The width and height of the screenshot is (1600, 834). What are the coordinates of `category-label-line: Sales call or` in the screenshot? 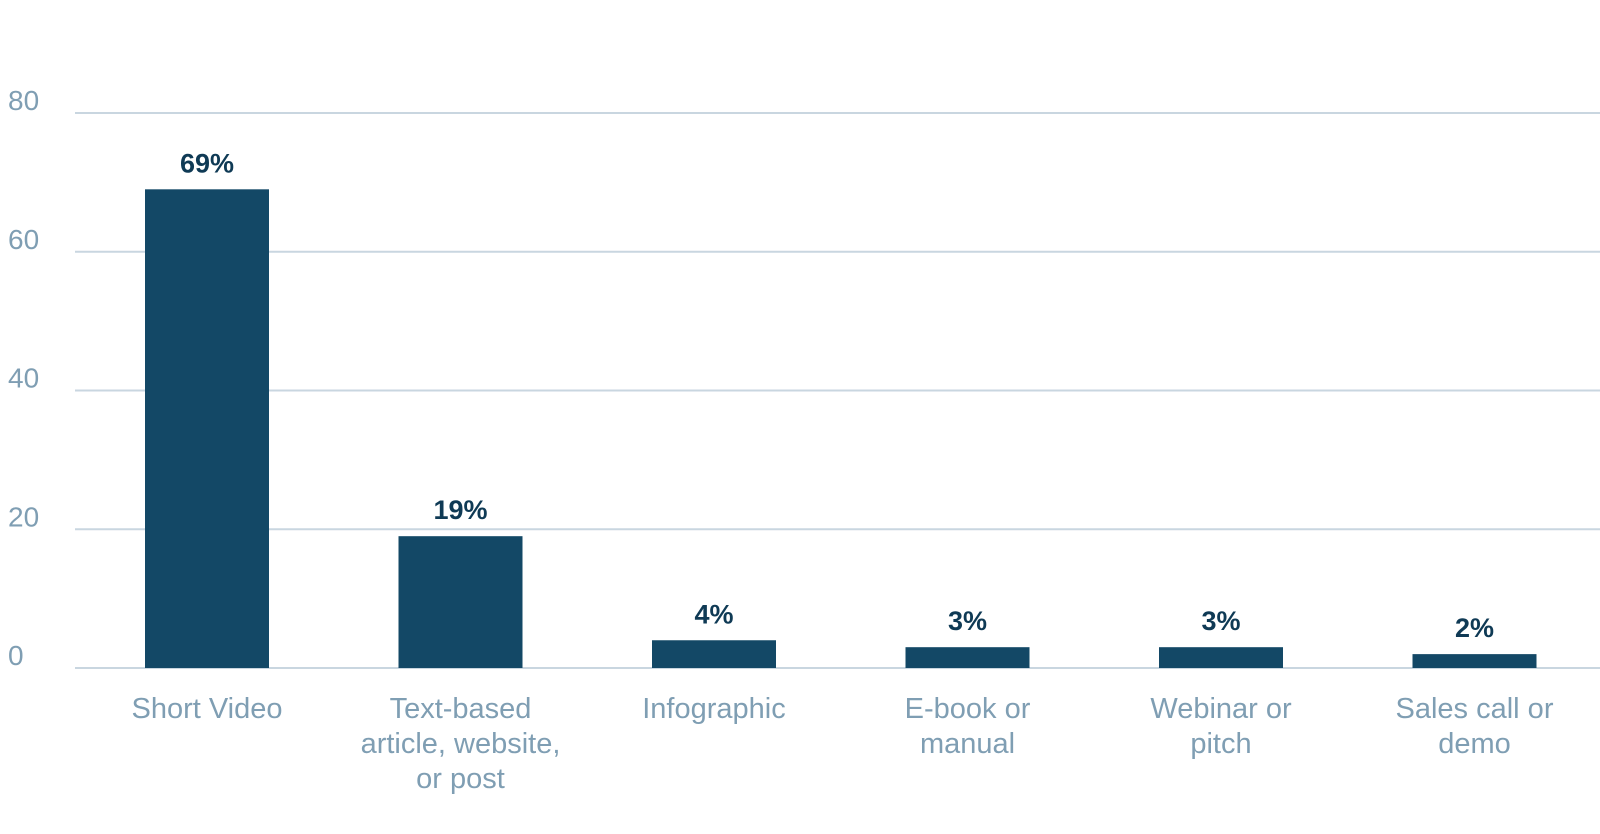 It's located at (1475, 709).